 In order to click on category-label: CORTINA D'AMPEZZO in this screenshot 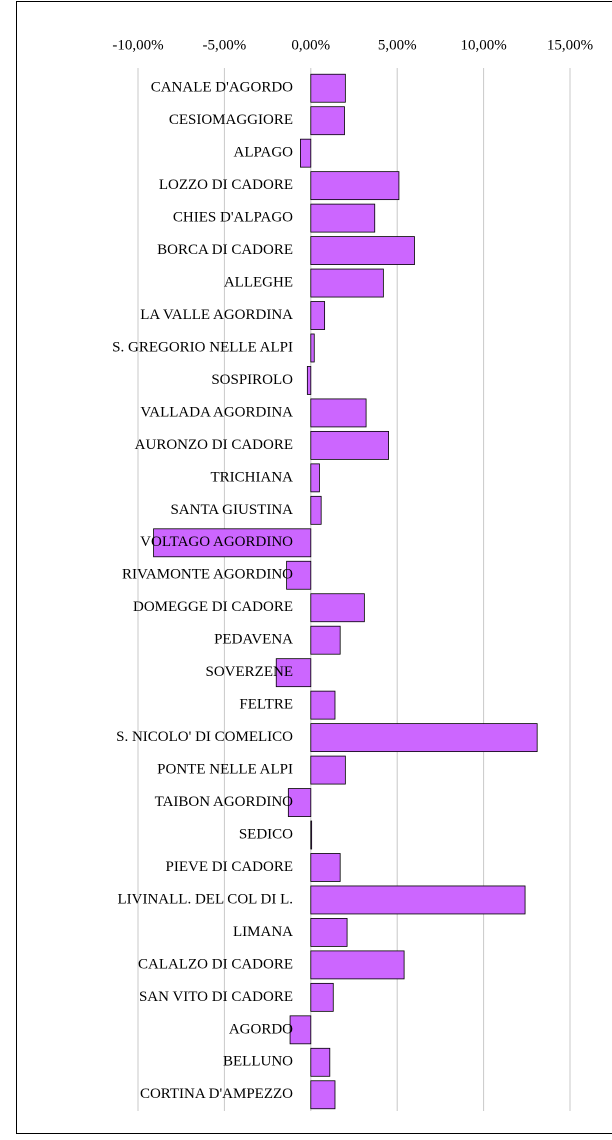, I will do `click(216, 1094)`.